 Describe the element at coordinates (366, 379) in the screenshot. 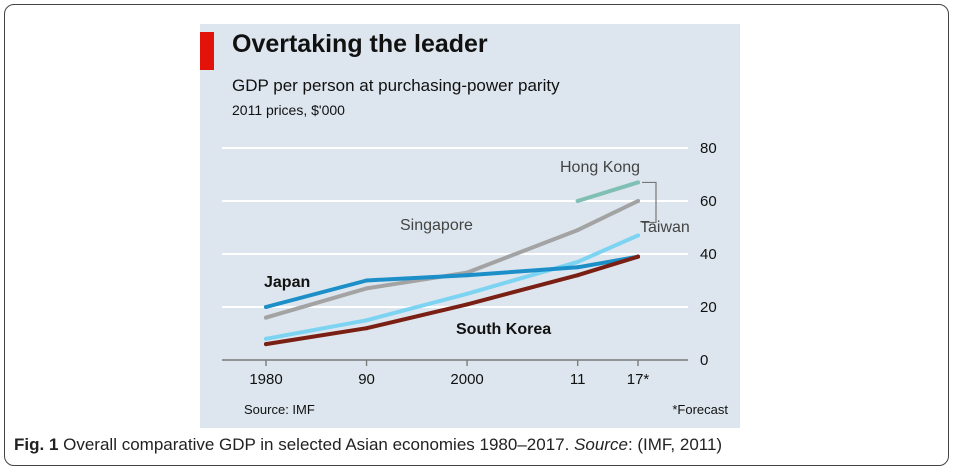

I see `x-tick-label-1: 90` at that location.